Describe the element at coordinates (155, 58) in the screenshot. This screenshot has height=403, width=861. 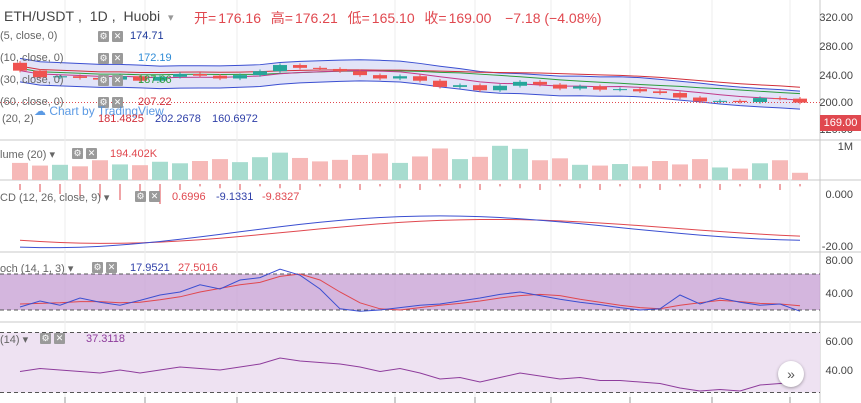
I see `ma10-value: 172.19` at that location.